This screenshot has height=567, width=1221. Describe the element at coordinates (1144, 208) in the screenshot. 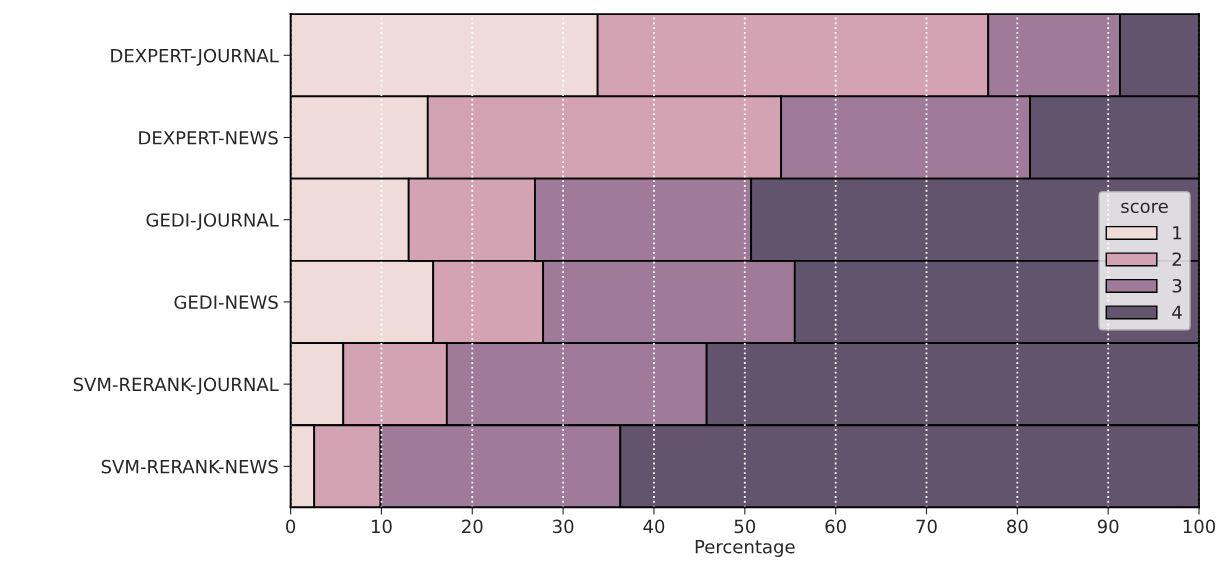

I see `legend-title: score` at that location.